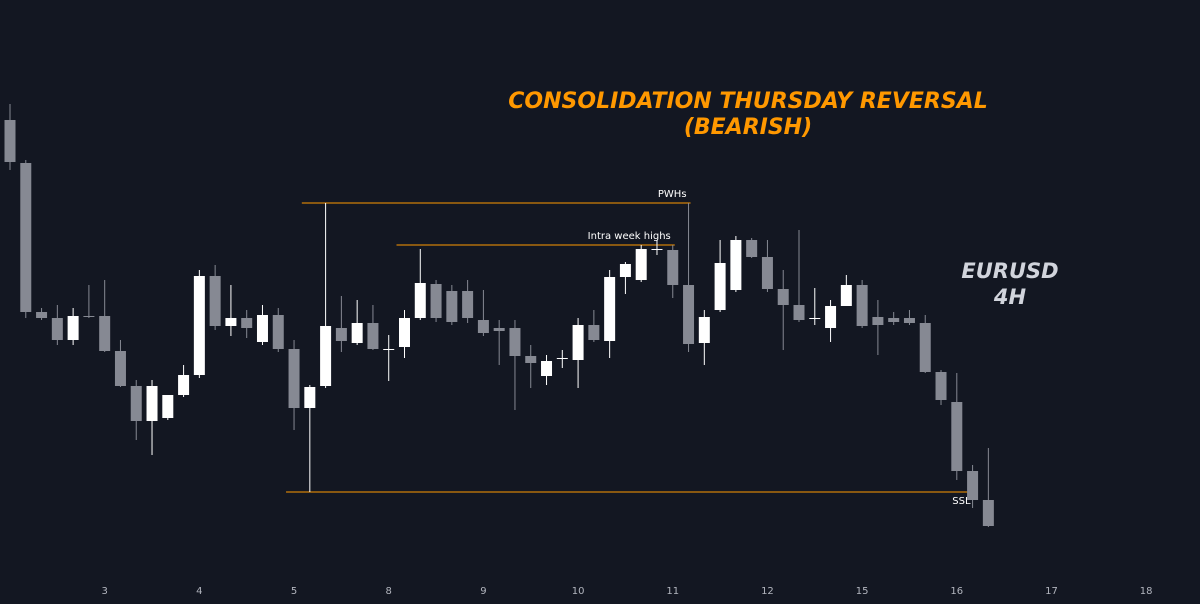  What do you see at coordinates (956, 591) in the screenshot?
I see `x-tick-label: 16` at bounding box center [956, 591].